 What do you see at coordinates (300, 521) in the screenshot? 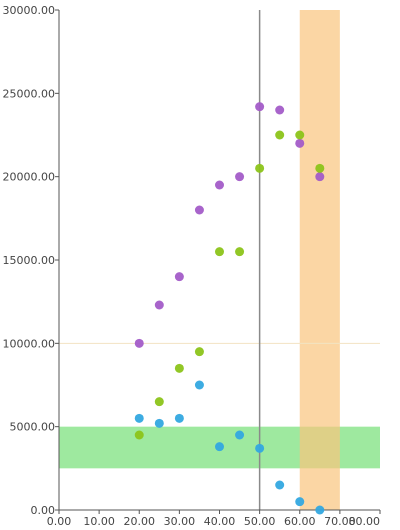
I see `x-tick-label: 60.00` at bounding box center [300, 521].